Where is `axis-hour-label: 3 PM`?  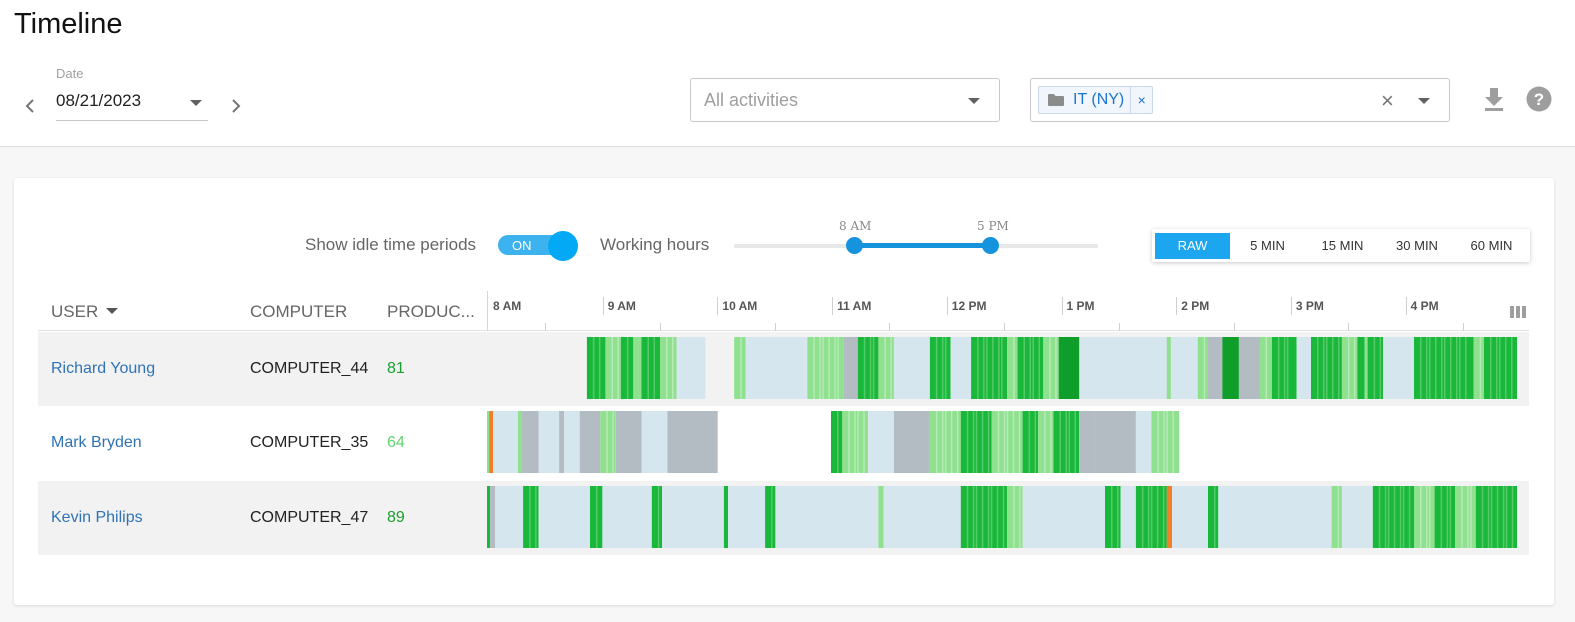
axis-hour-label: 3 PM is located at coordinates (1309, 306).